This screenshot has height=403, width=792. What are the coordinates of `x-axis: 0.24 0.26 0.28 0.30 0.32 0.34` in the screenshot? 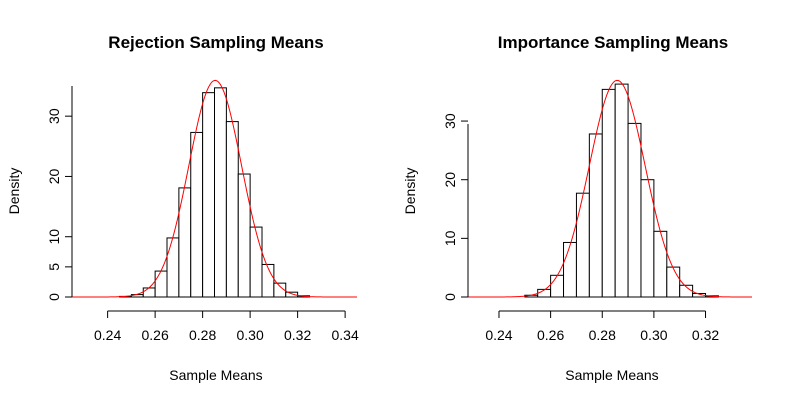 It's located at (226, 326).